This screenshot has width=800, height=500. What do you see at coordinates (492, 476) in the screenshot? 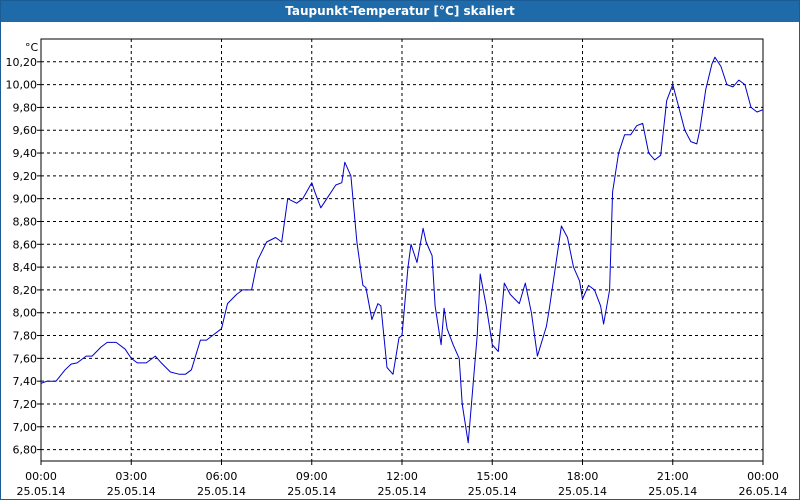
I see `x-tick-time-label: 15:00` at bounding box center [492, 476].